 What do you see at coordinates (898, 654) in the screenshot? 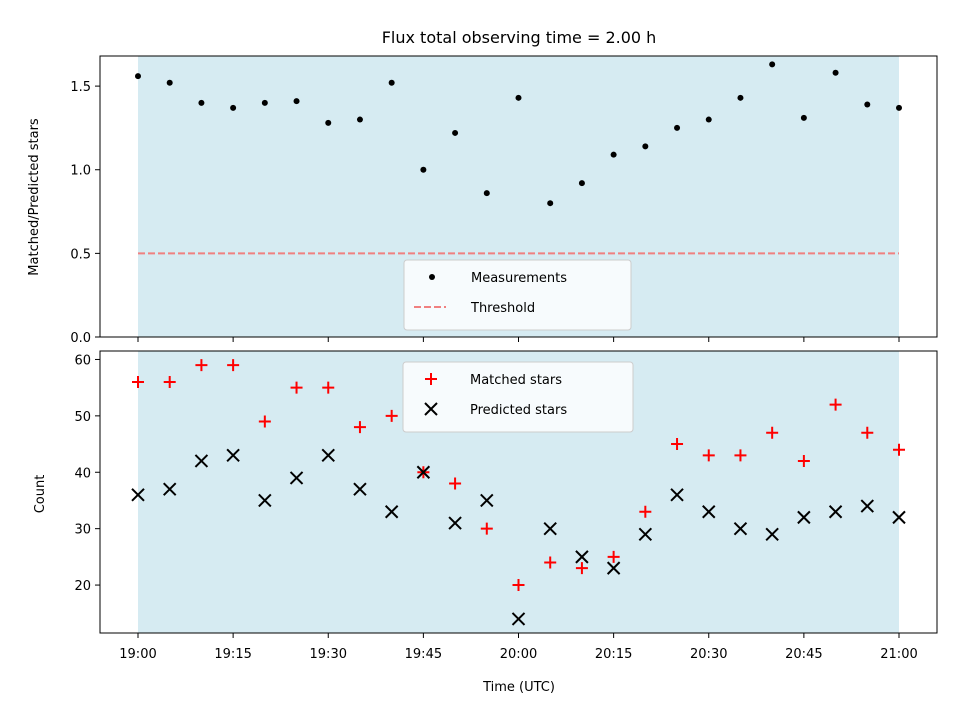
I see `x-tick-label: 21:00` at bounding box center [898, 654].